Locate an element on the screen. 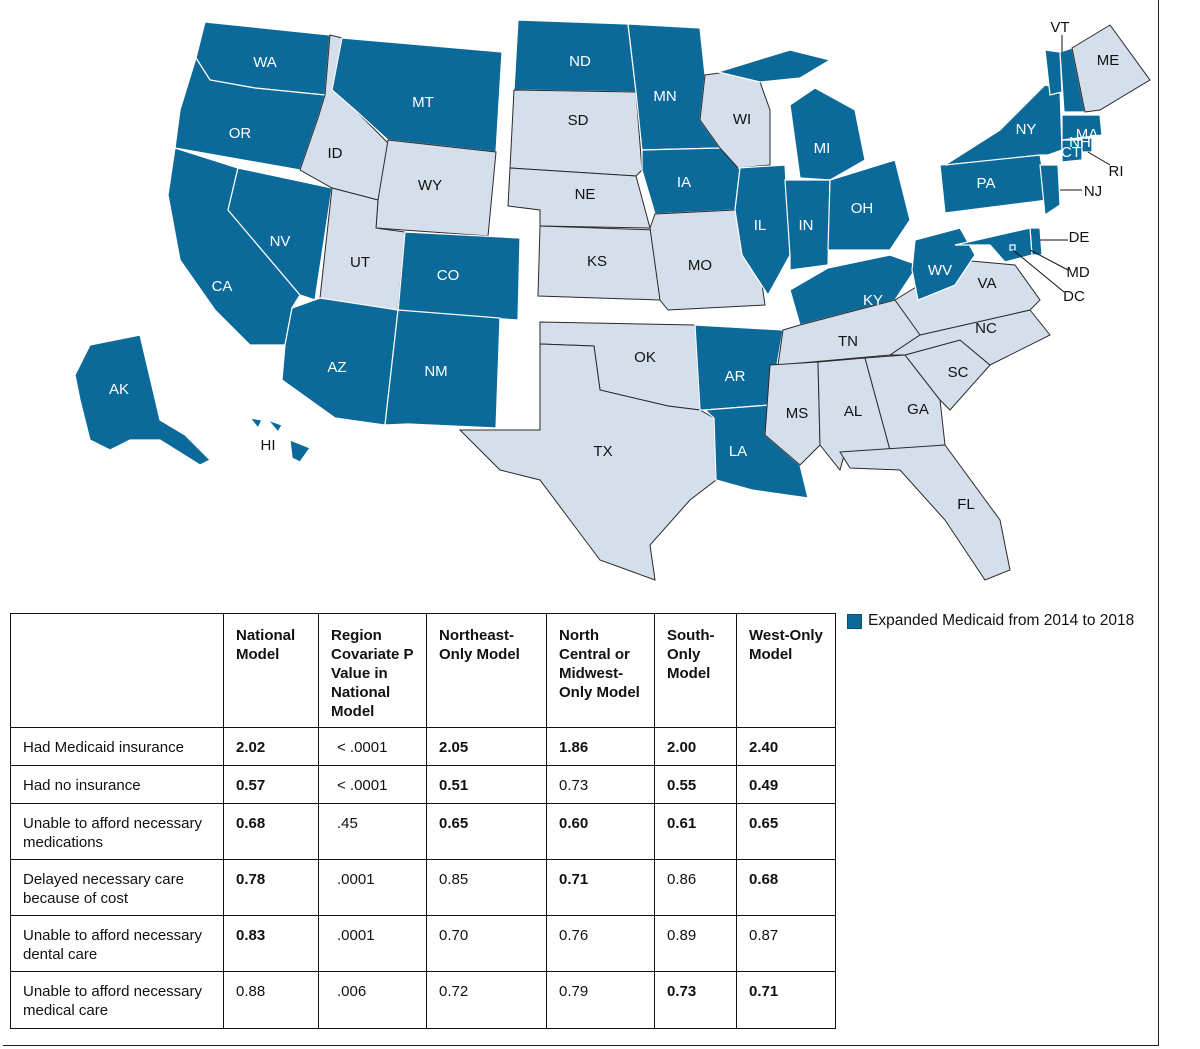  table-cell: 0.85 is located at coordinates (486, 887).